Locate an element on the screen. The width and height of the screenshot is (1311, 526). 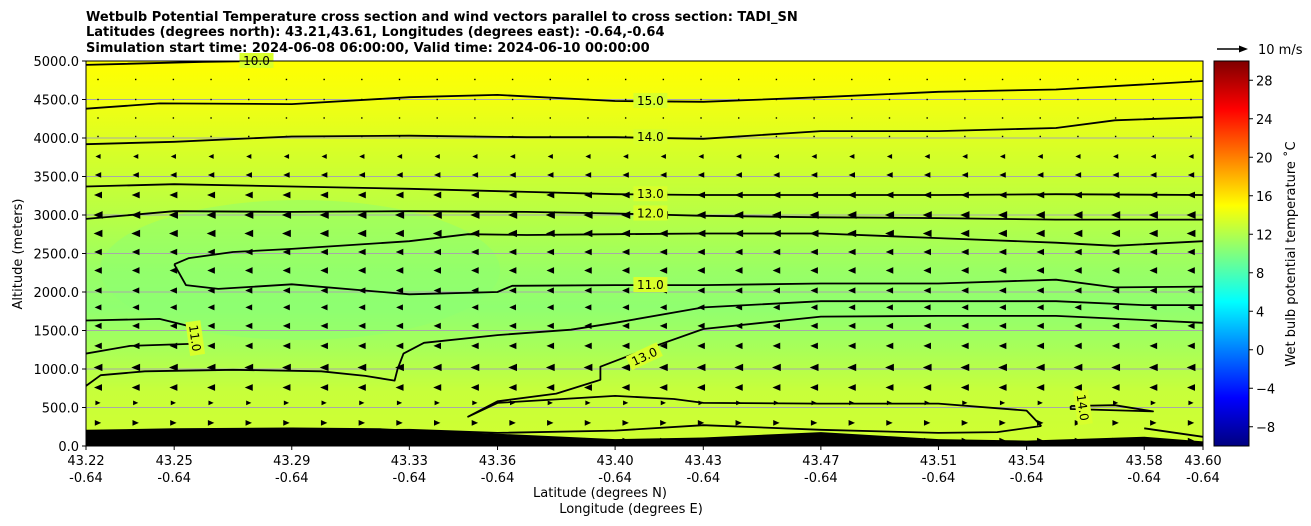
colorbar-tick-label: 24 is located at coordinates (1264, 120).